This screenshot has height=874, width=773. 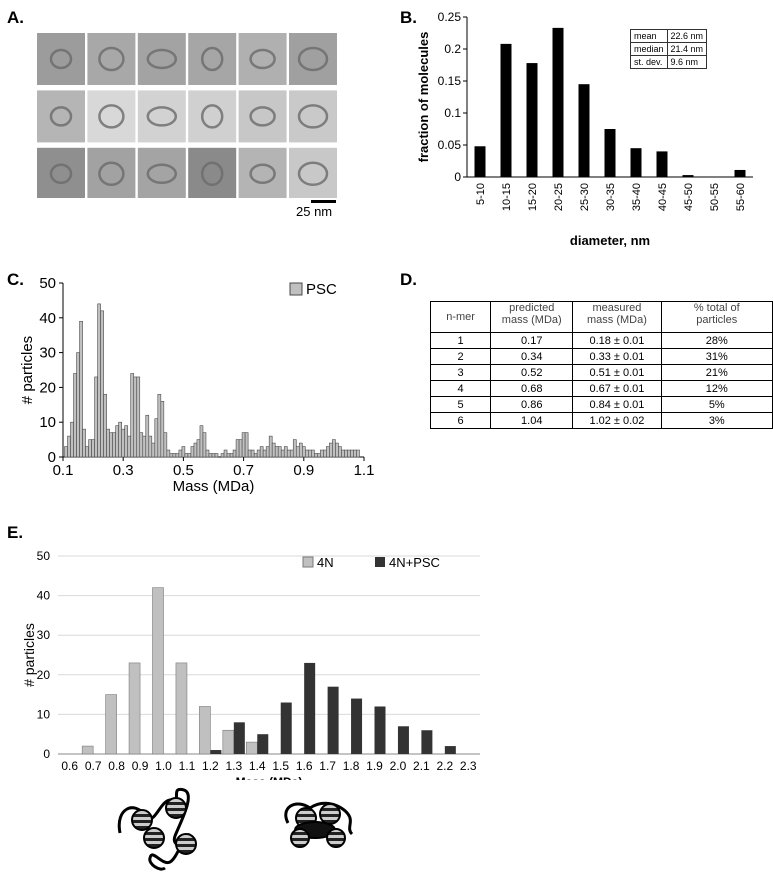 What do you see at coordinates (421, 766) in the screenshot?
I see `x-tick-label: 2.1` at bounding box center [421, 766].